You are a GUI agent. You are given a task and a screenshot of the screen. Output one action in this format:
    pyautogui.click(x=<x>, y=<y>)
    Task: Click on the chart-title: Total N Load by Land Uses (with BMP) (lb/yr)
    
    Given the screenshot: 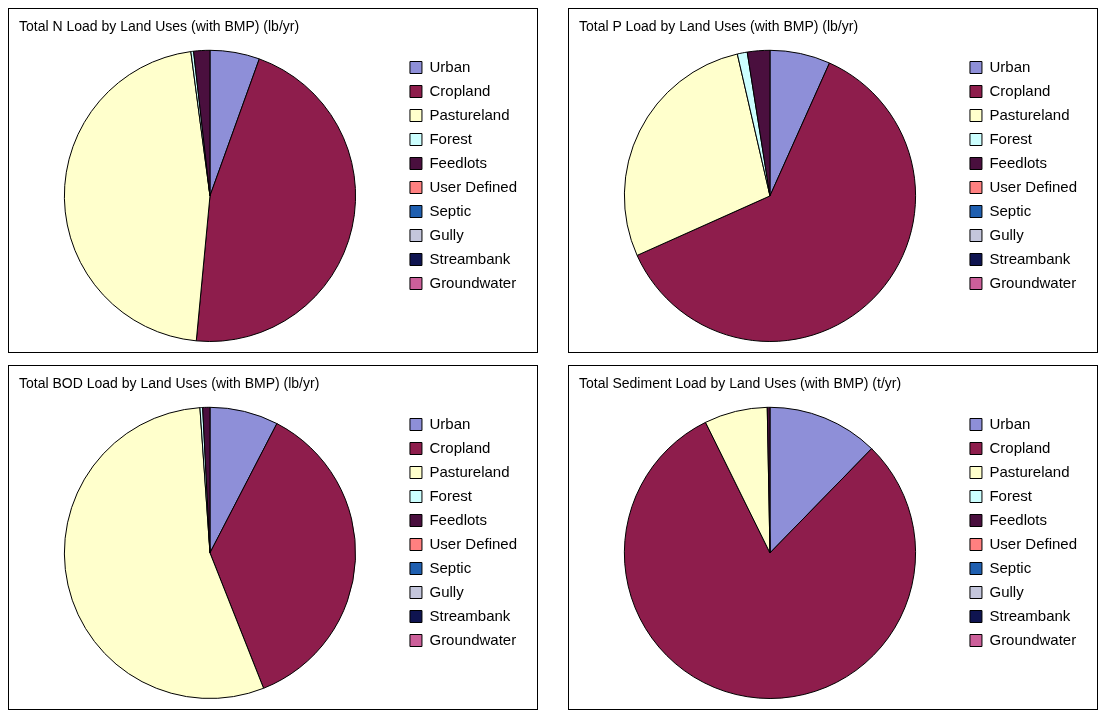 What is the action you would take?
    pyautogui.click(x=159, y=26)
    